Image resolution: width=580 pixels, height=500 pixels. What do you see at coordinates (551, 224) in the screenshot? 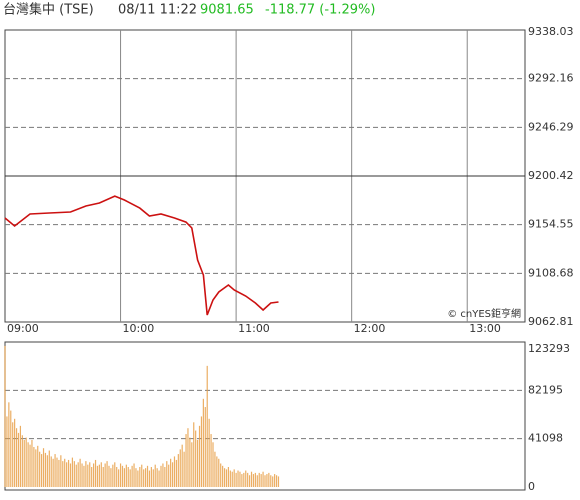
I see `y-tick-label: 9154.55` at bounding box center [551, 224].